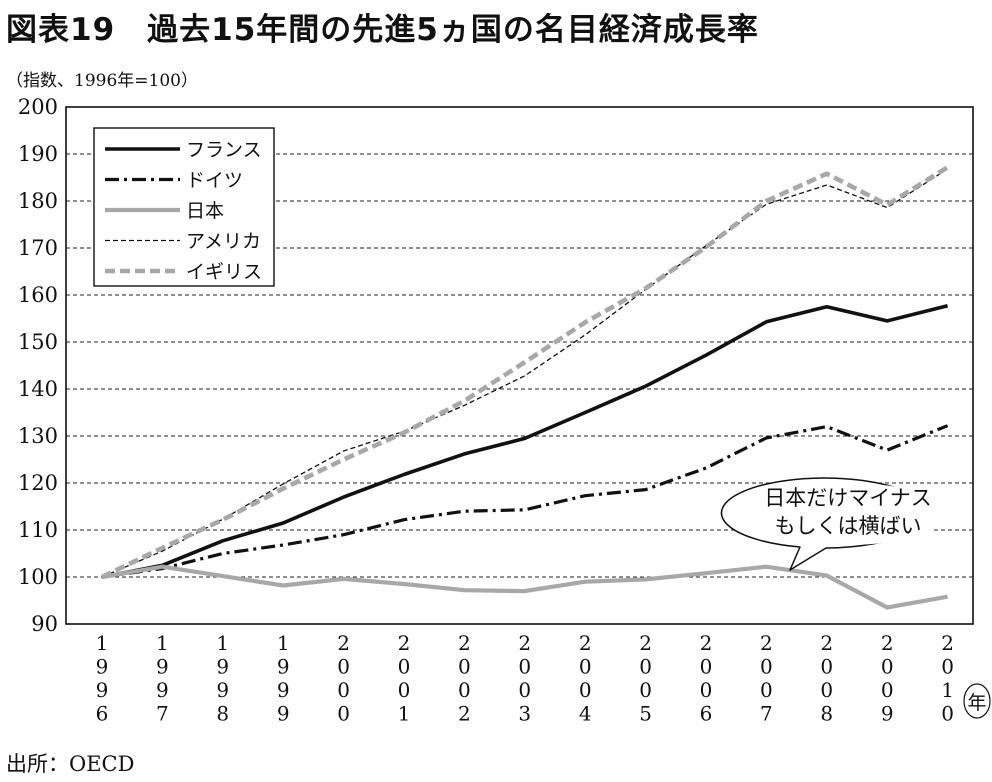 This screenshot has width=992, height=782. I want to click on legend-label: アメリカ, so click(223, 242).